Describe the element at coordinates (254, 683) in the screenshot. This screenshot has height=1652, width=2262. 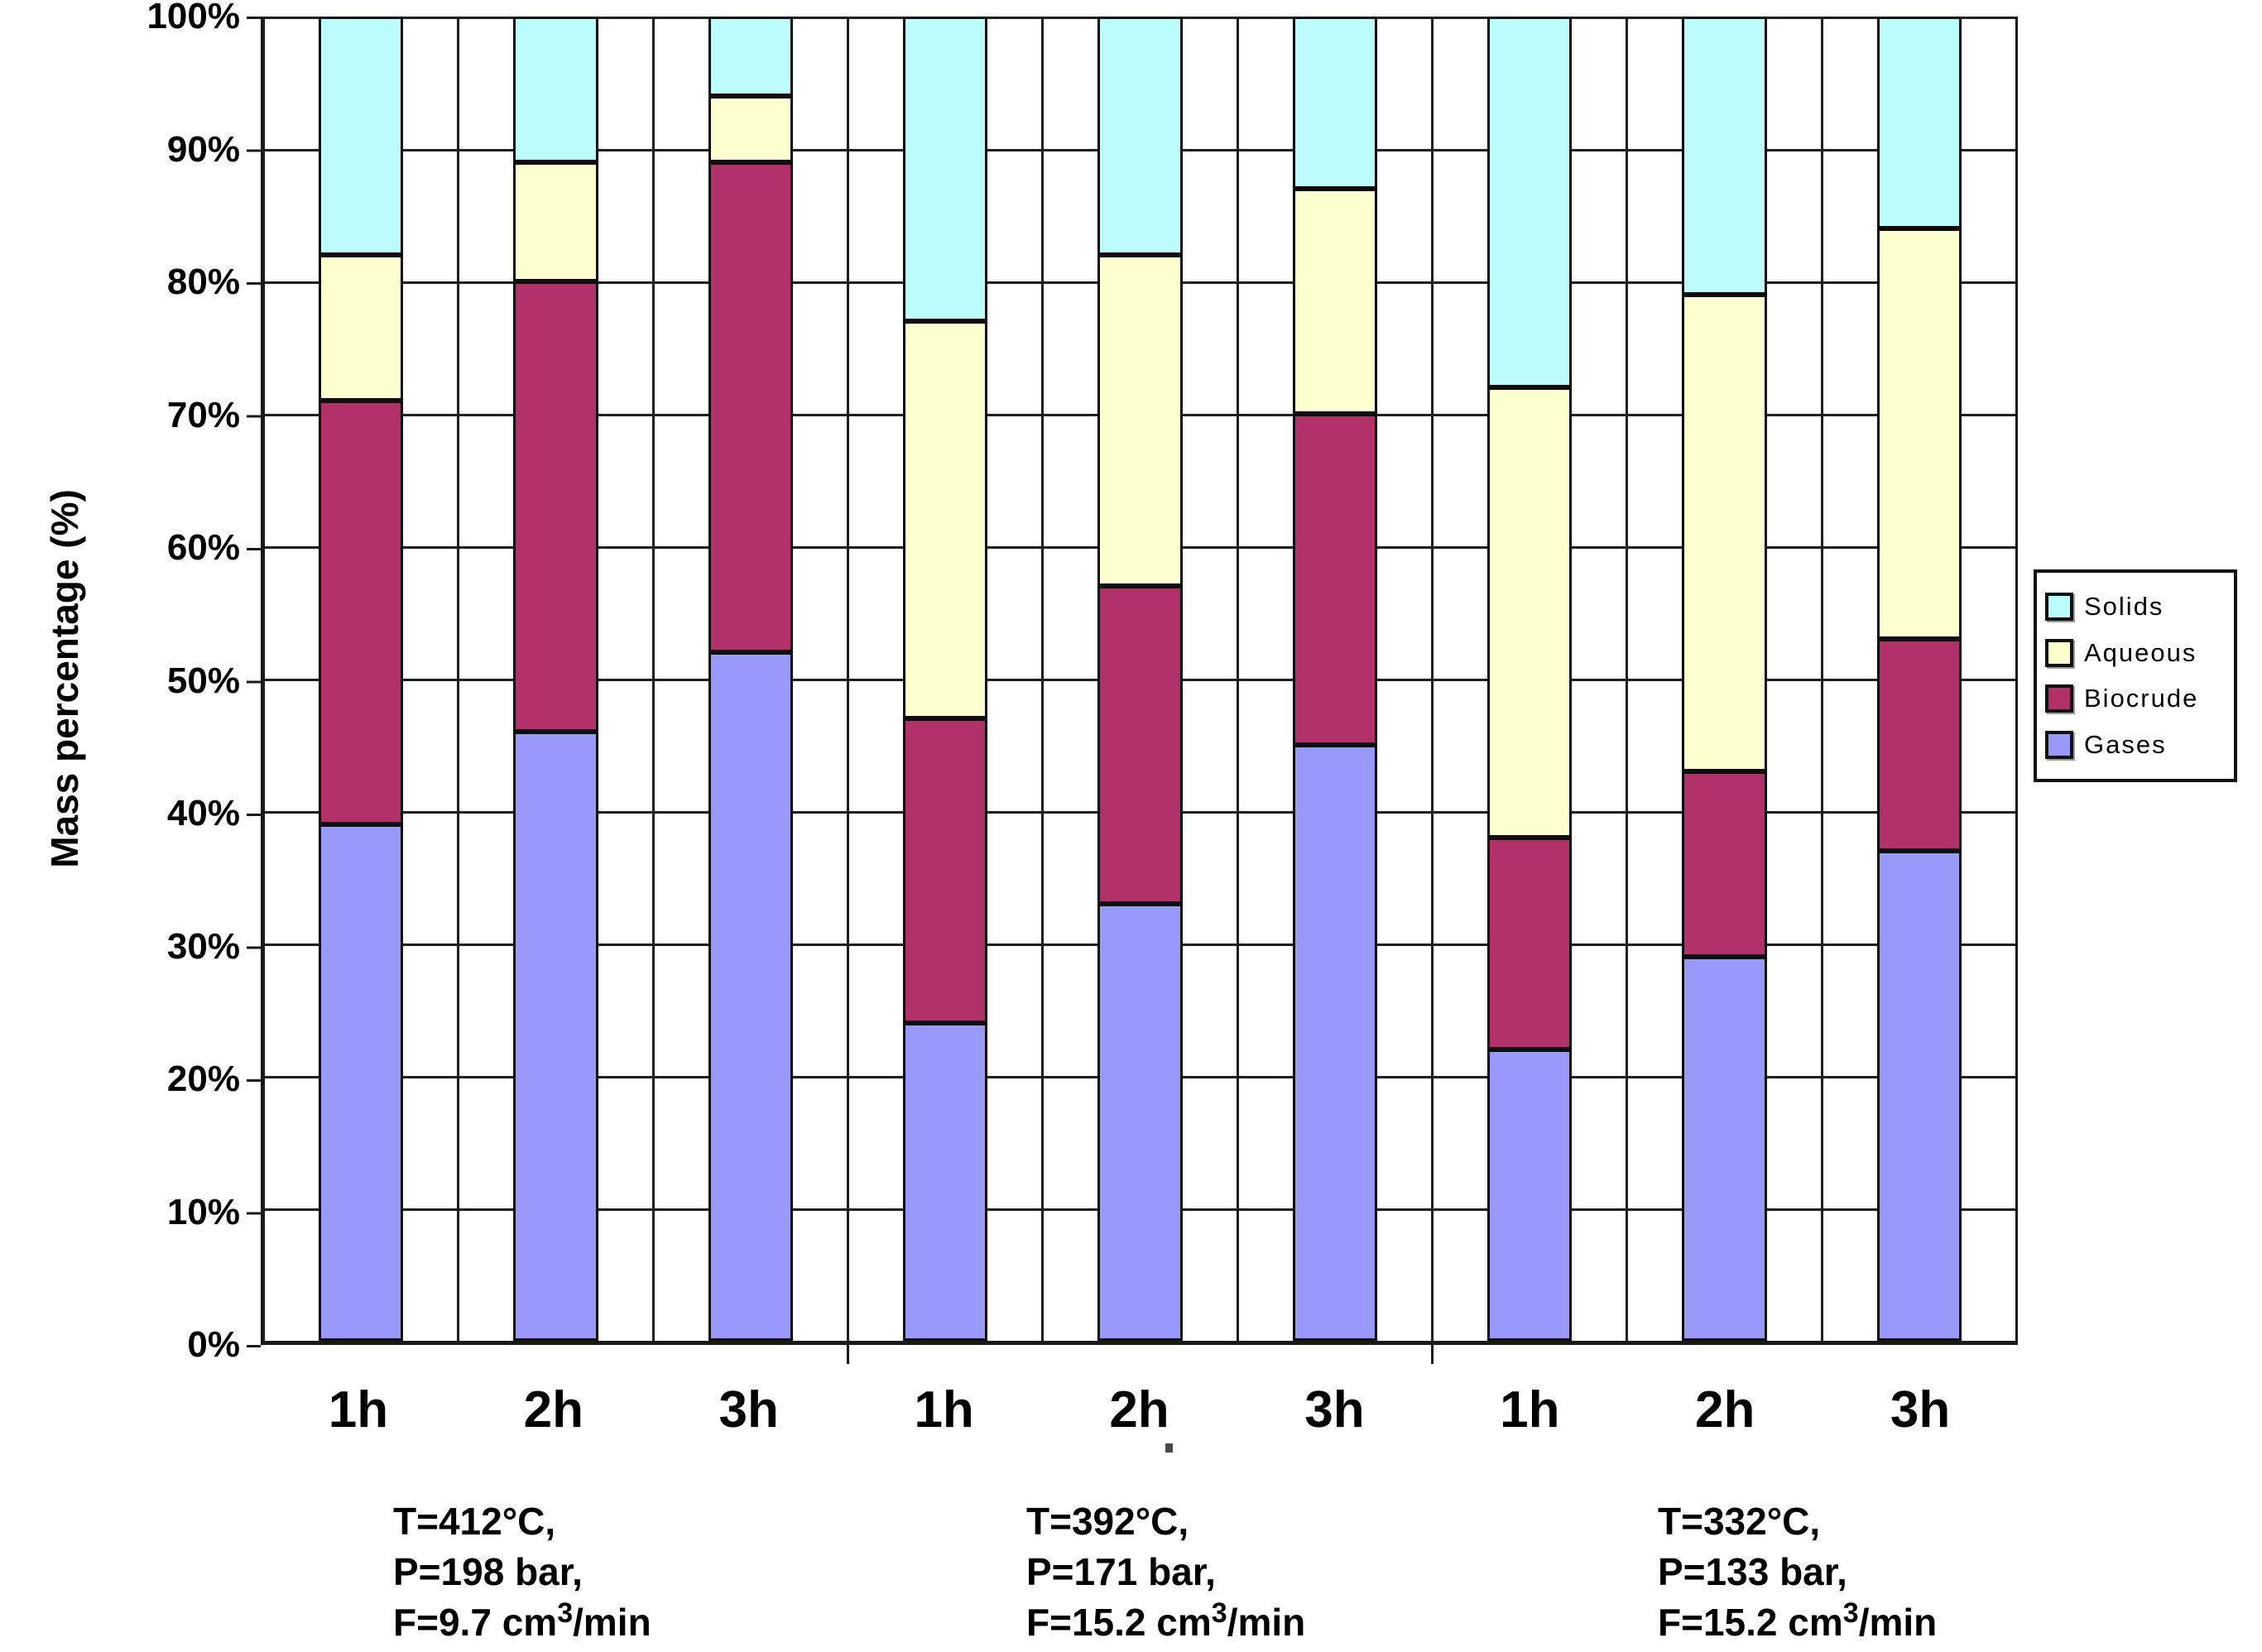
I see `y-axis-tick-marks` at that location.